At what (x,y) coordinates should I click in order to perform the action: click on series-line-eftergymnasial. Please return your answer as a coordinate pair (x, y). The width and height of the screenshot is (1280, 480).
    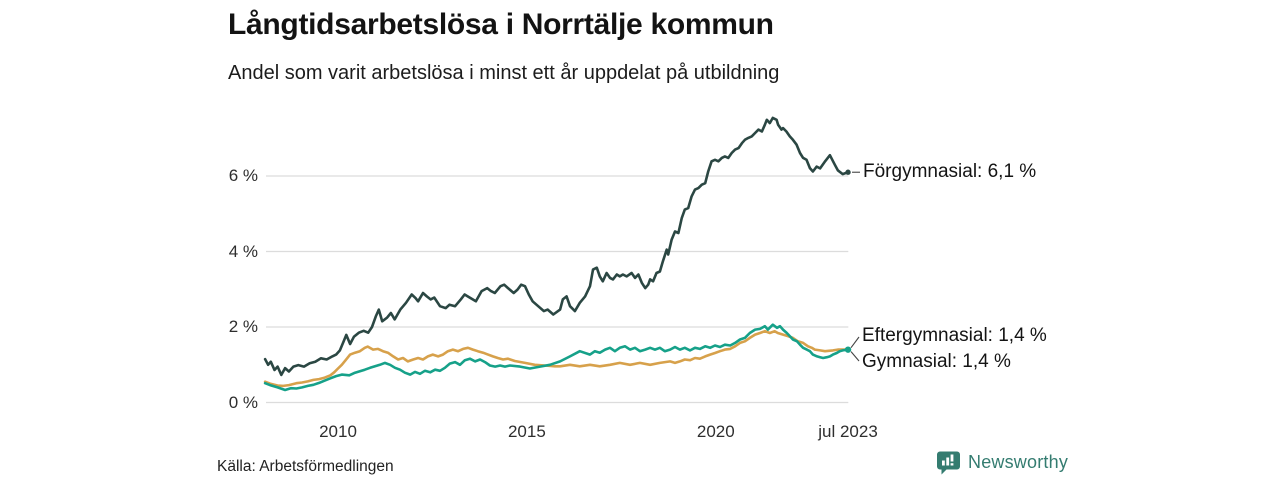
    Looking at the image, I should click on (556, 357).